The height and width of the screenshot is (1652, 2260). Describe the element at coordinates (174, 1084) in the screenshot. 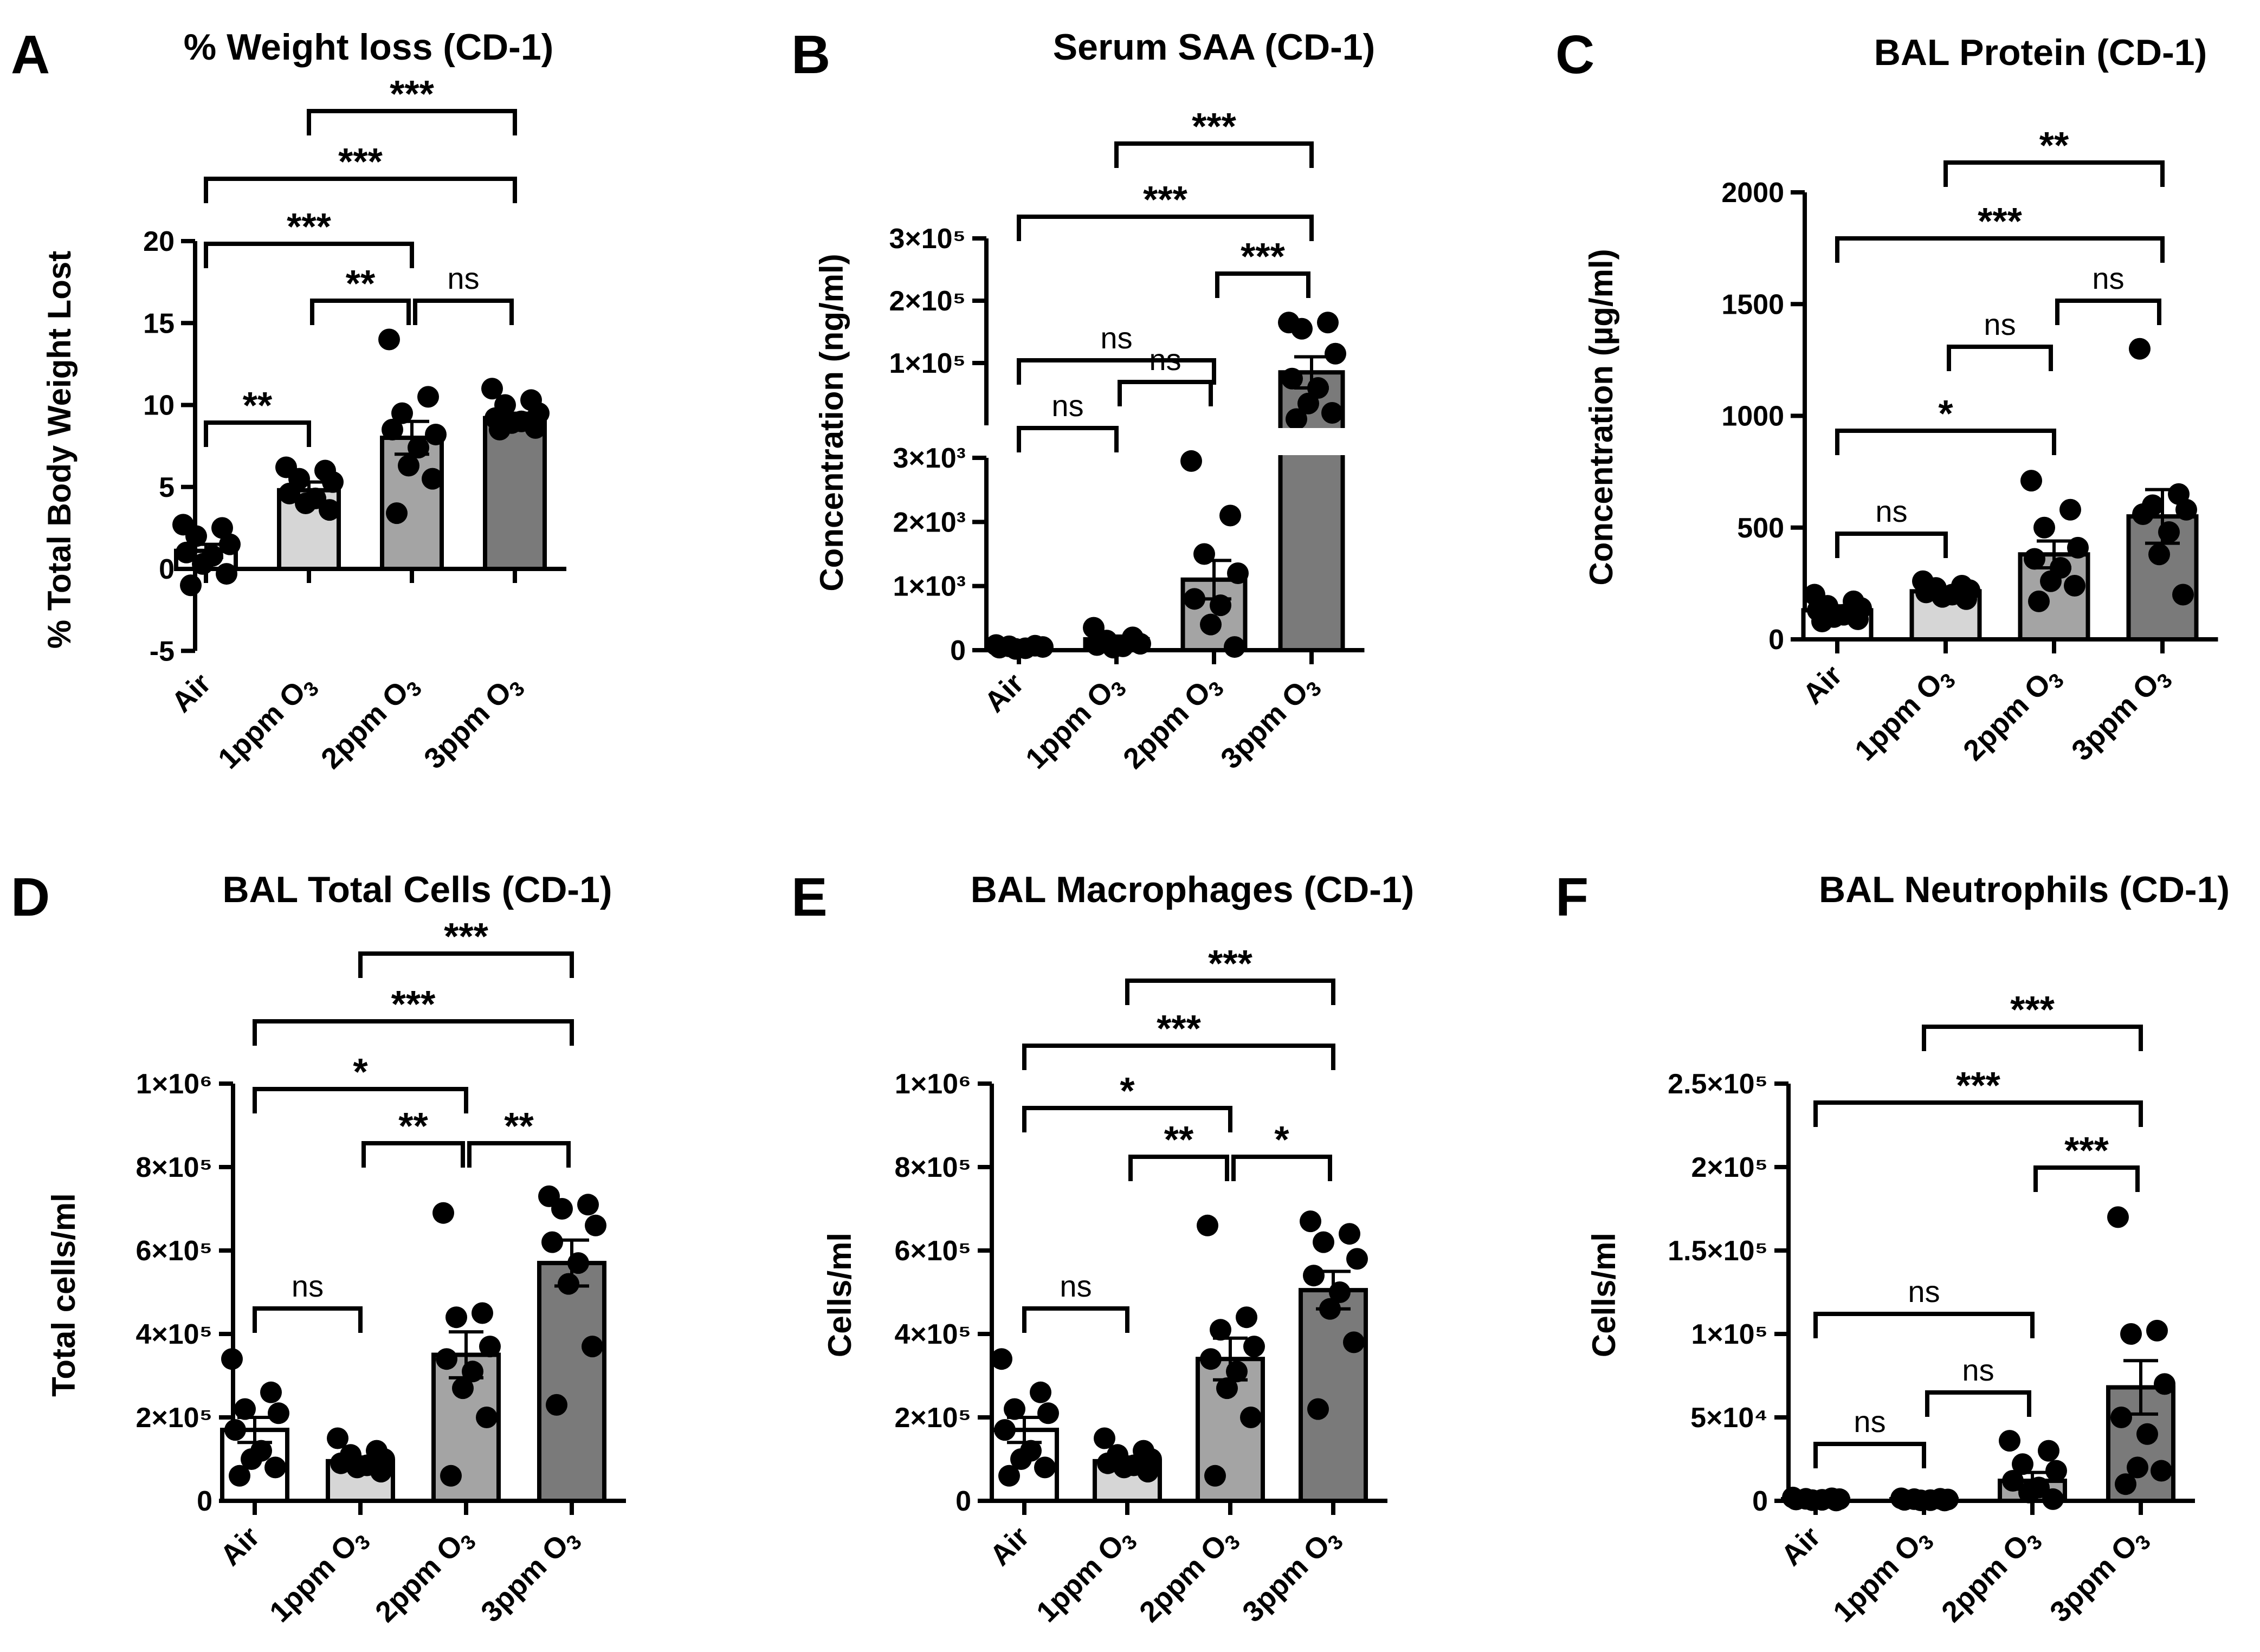

I see `y-tick-label: 1×10⁶` at that location.